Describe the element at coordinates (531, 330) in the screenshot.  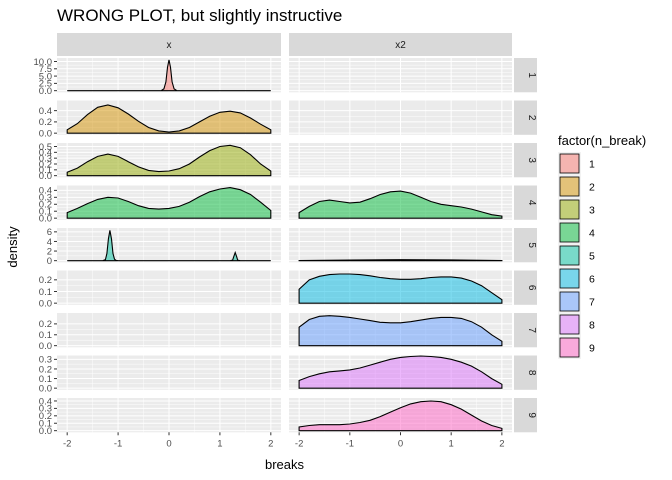
I see `row-strip-label: 7` at that location.